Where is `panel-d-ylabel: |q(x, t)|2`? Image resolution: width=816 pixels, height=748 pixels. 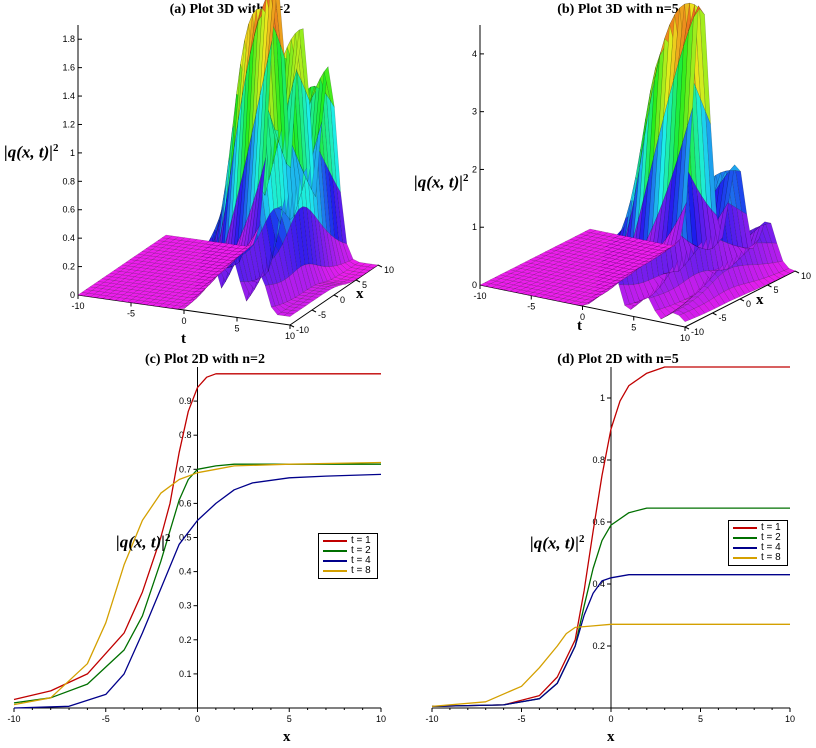 panel-d-ylabel: |q(x, t)|2 is located at coordinates (557, 543).